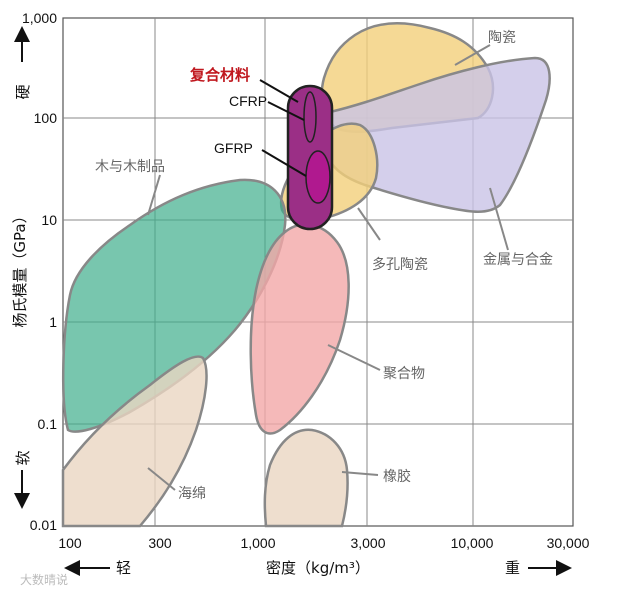 The height and width of the screenshot is (590, 640). Describe the element at coordinates (518, 260) in the screenshot. I see `label-metals: 金属与合金` at that location.